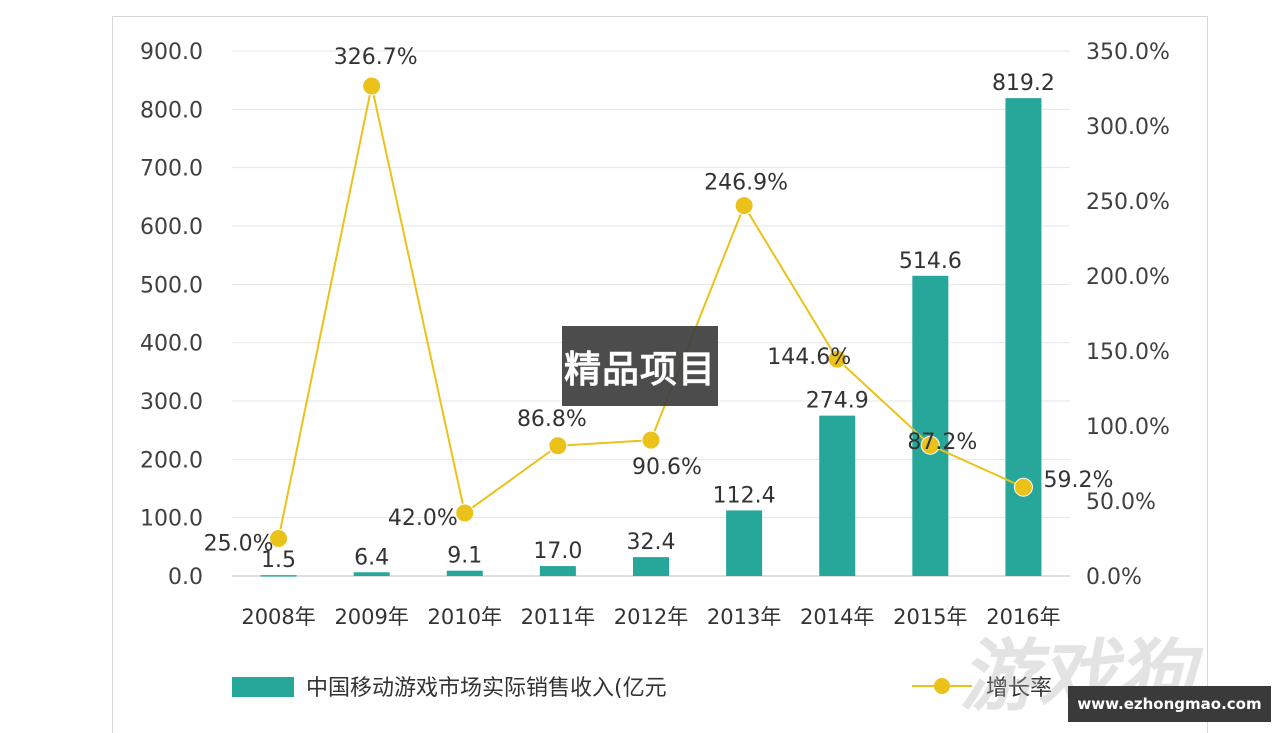  I want to click on growth-data-label: 25.0%, so click(239, 544).